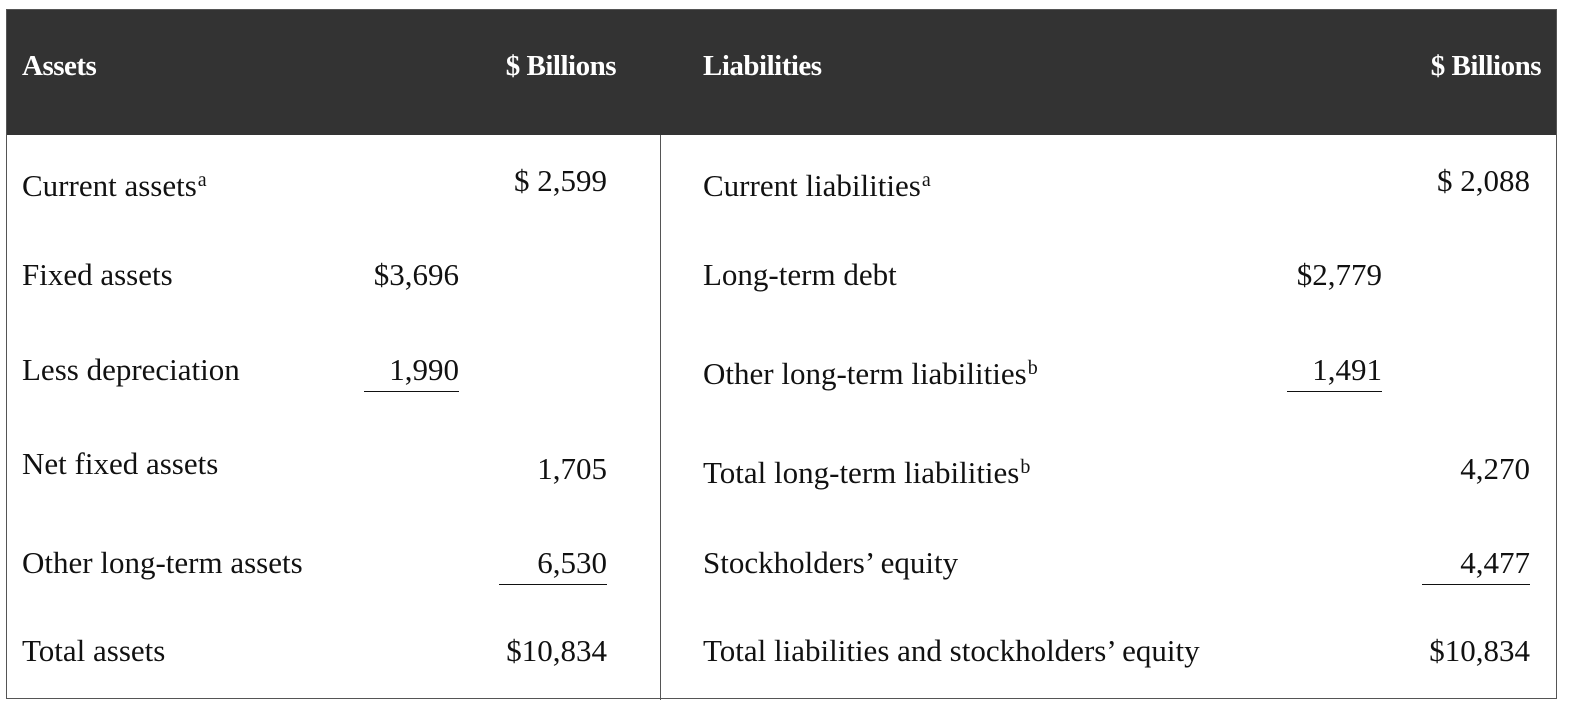  What do you see at coordinates (800, 274) in the screenshot?
I see `long-term-debt-label: Long-term debt` at bounding box center [800, 274].